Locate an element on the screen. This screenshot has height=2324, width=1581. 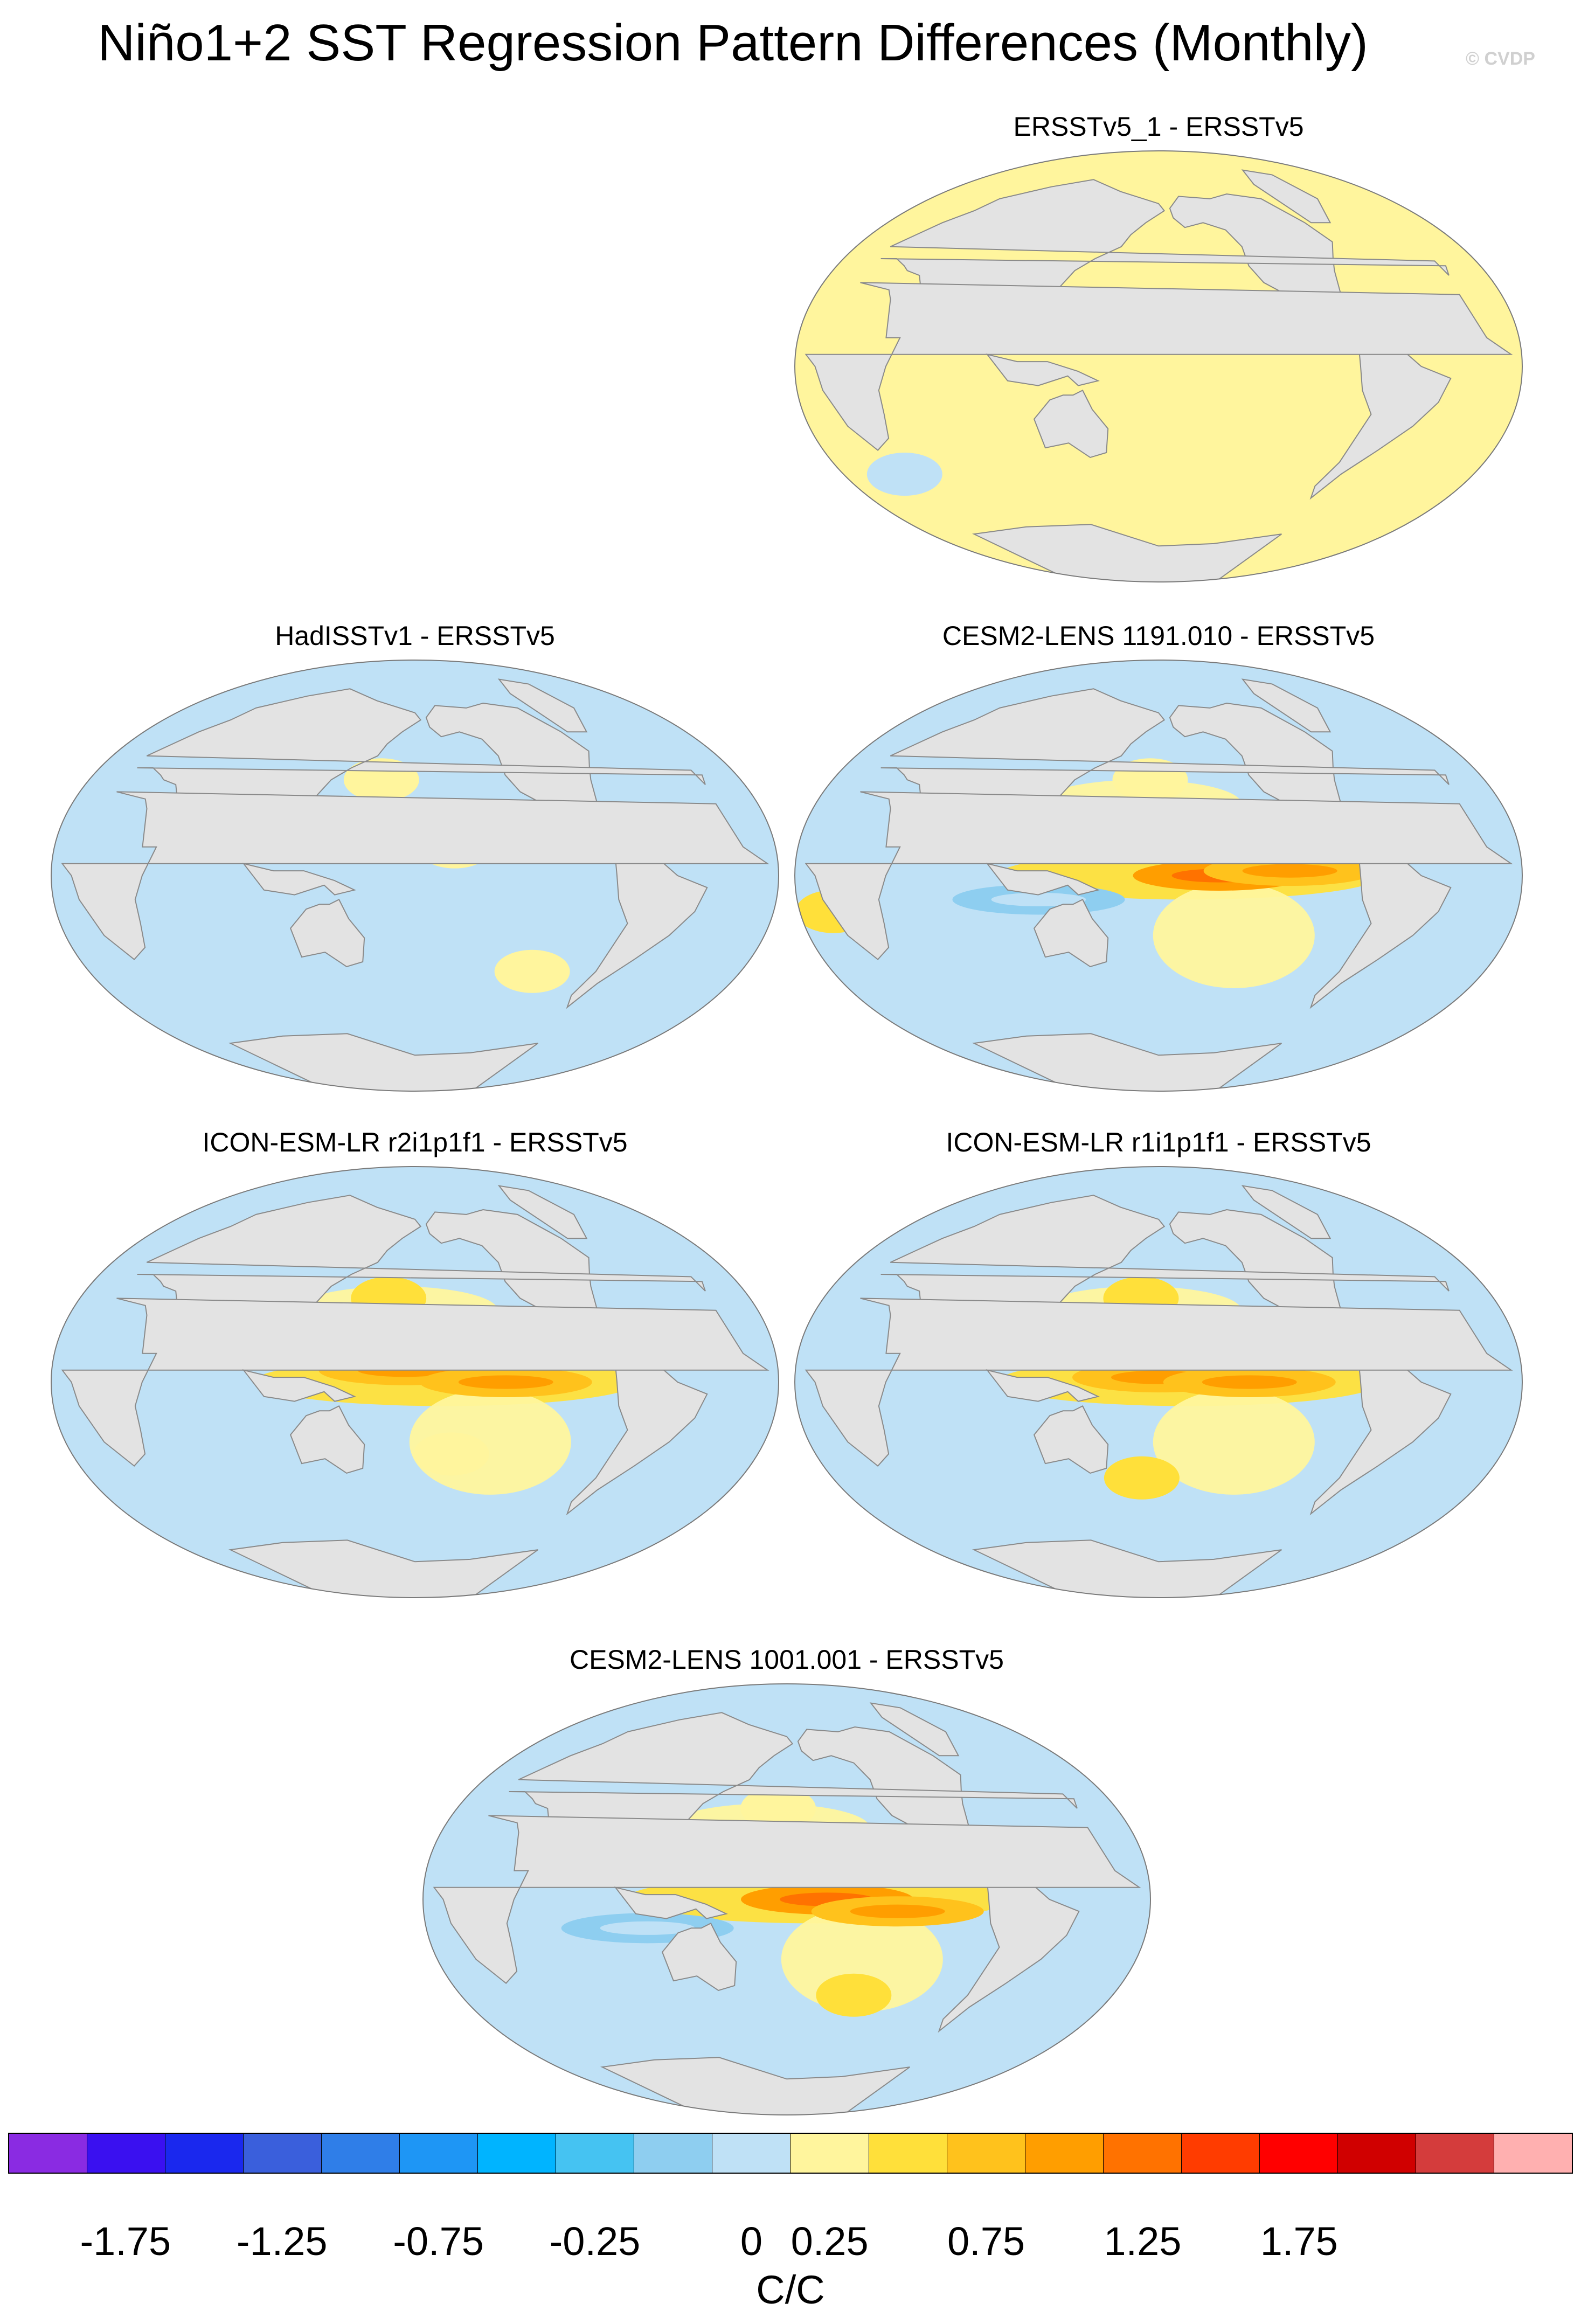
panel-title: ERSSTv5_1 - ERSSTv5 is located at coordinates (1158, 127).